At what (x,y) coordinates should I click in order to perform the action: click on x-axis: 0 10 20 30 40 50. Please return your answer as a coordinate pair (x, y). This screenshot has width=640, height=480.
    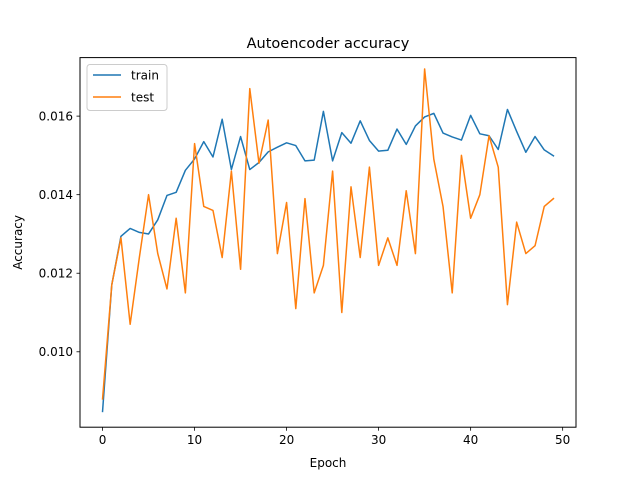
    Looking at the image, I should click on (334, 437).